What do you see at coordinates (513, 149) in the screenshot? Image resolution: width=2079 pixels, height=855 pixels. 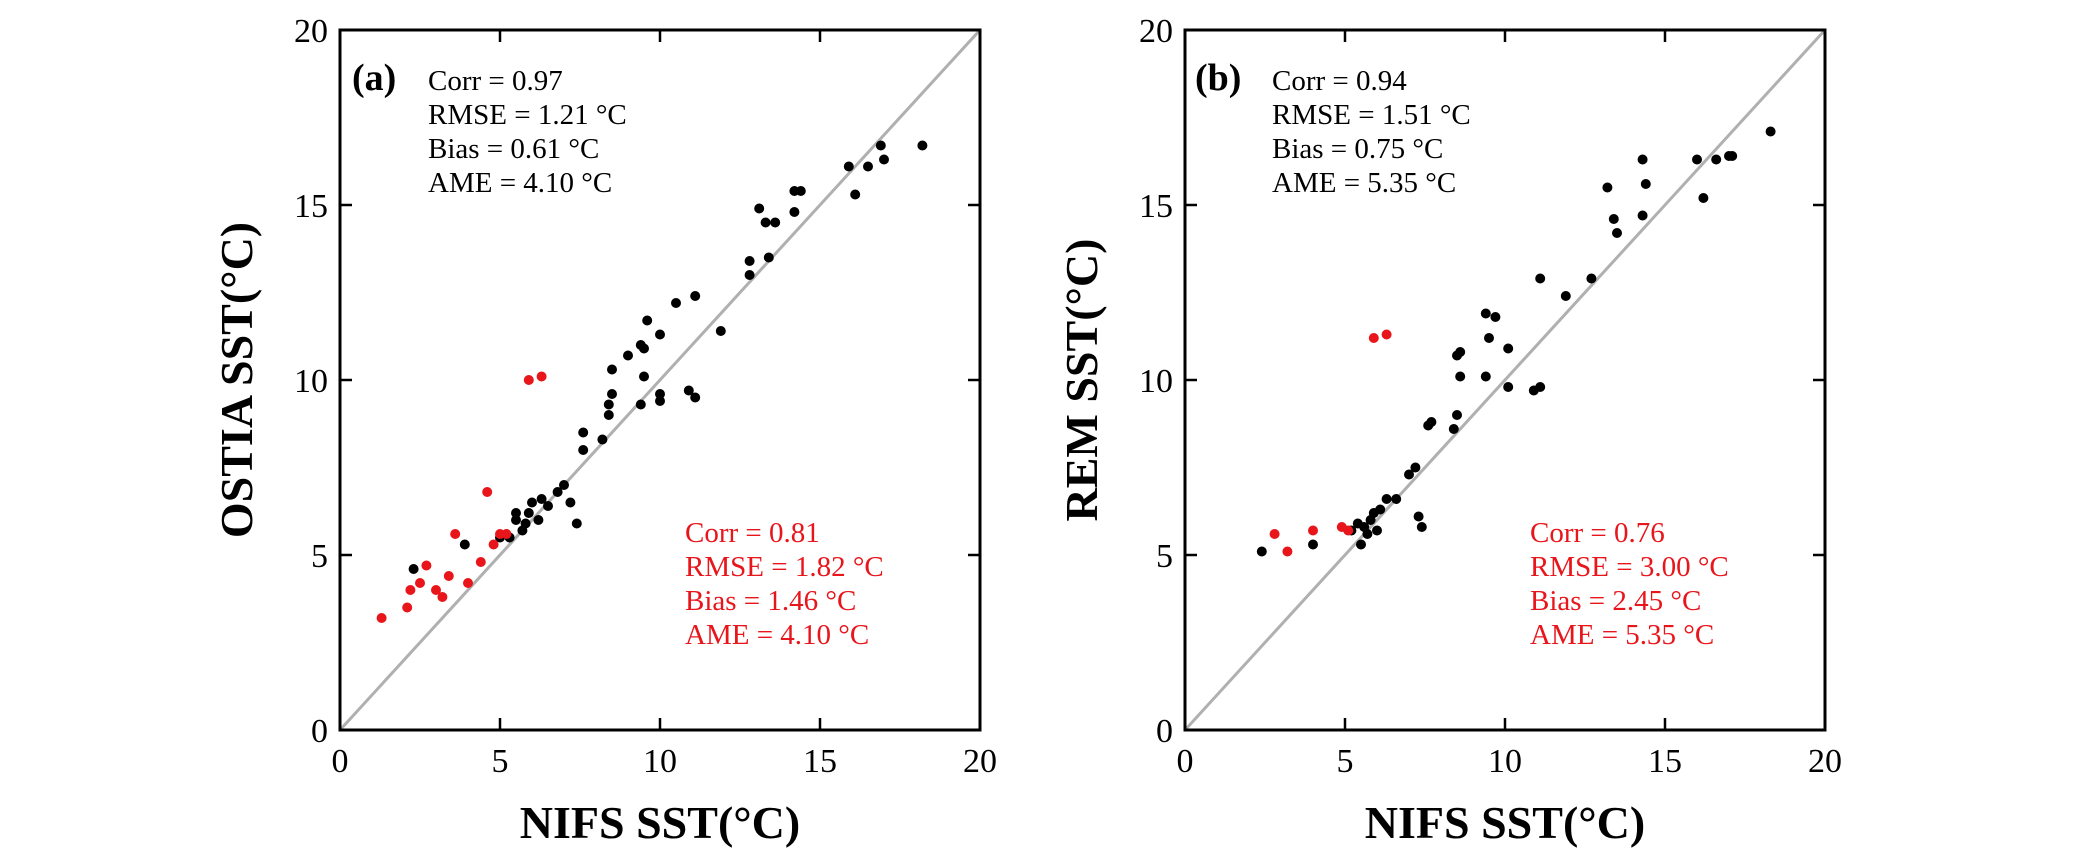 I see `stat-bias: Bias = 0.61 °C` at bounding box center [513, 149].